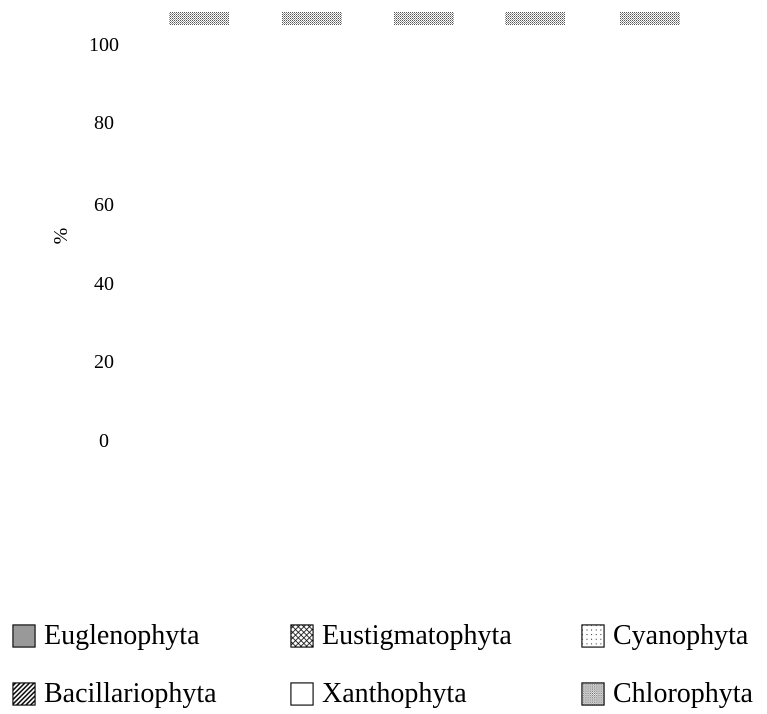 The image size is (767, 714). What do you see at coordinates (84, 243) in the screenshot?
I see `y-axis: 0 20 40 60 80 100%` at bounding box center [84, 243].